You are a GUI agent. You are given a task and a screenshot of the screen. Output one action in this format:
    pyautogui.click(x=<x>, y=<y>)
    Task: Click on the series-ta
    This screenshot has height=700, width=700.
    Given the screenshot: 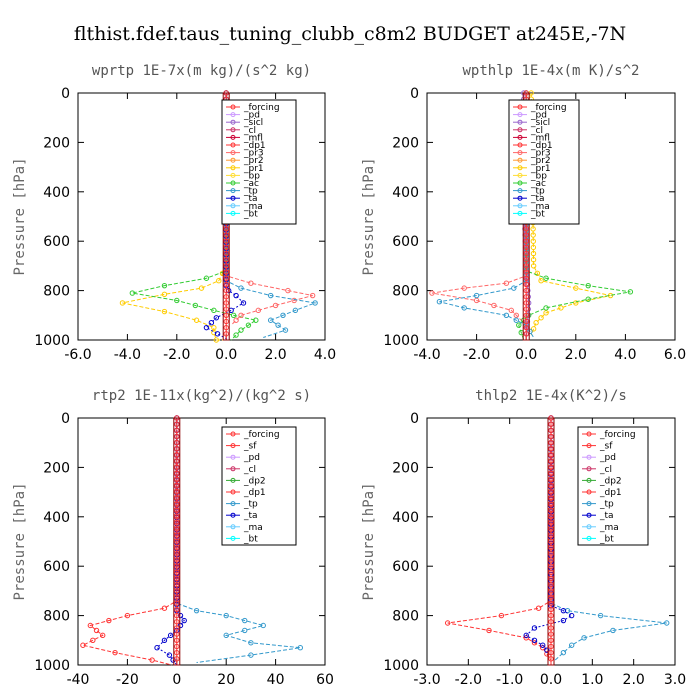 What is the action you would take?
    pyautogui.click(x=170, y=540)
    